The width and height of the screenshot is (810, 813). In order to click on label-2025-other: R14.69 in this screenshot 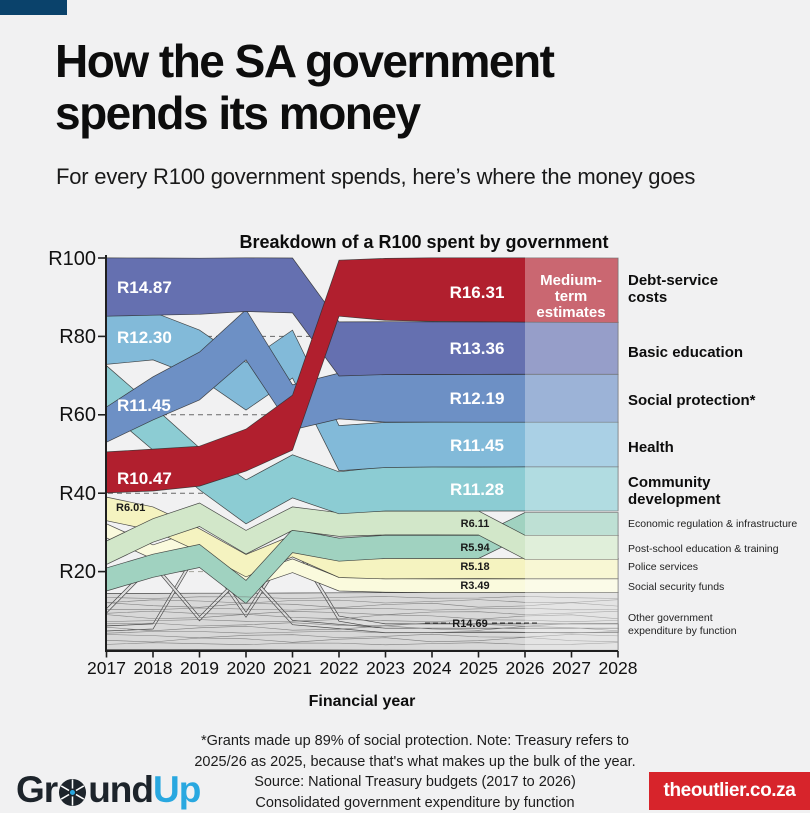, I will do `click(469, 624)`.